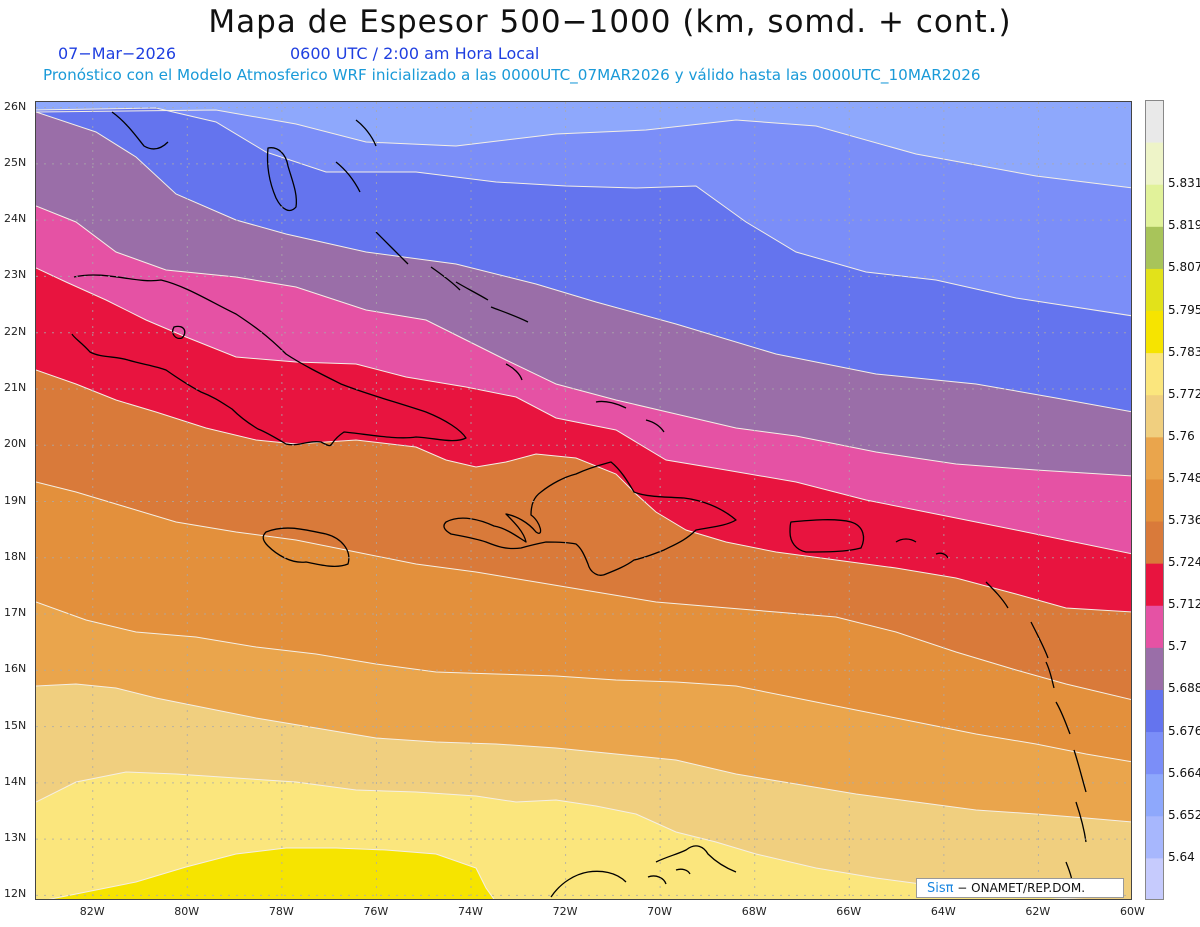 The width and height of the screenshot is (1200, 927). I want to click on colorbar-tick-label: 5.664, so click(1184, 772).